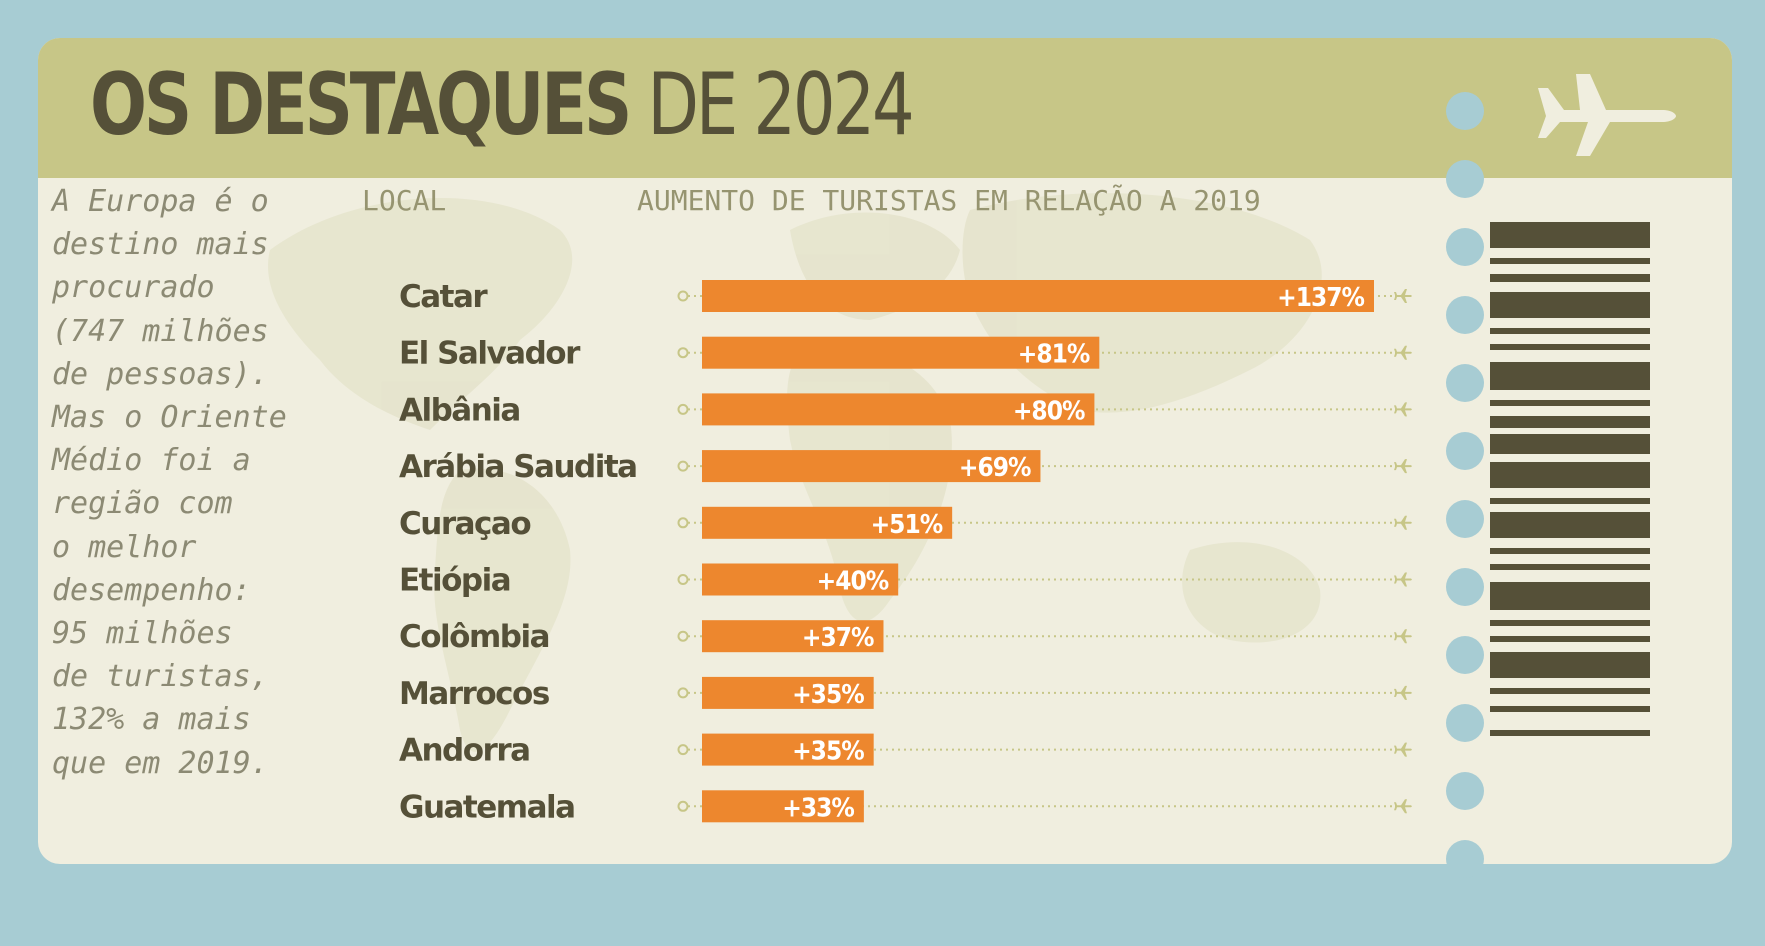 Image resolution: width=1765 pixels, height=946 pixels. I want to click on page-title: OS DESTAQUES DE 2024, so click(502, 105).